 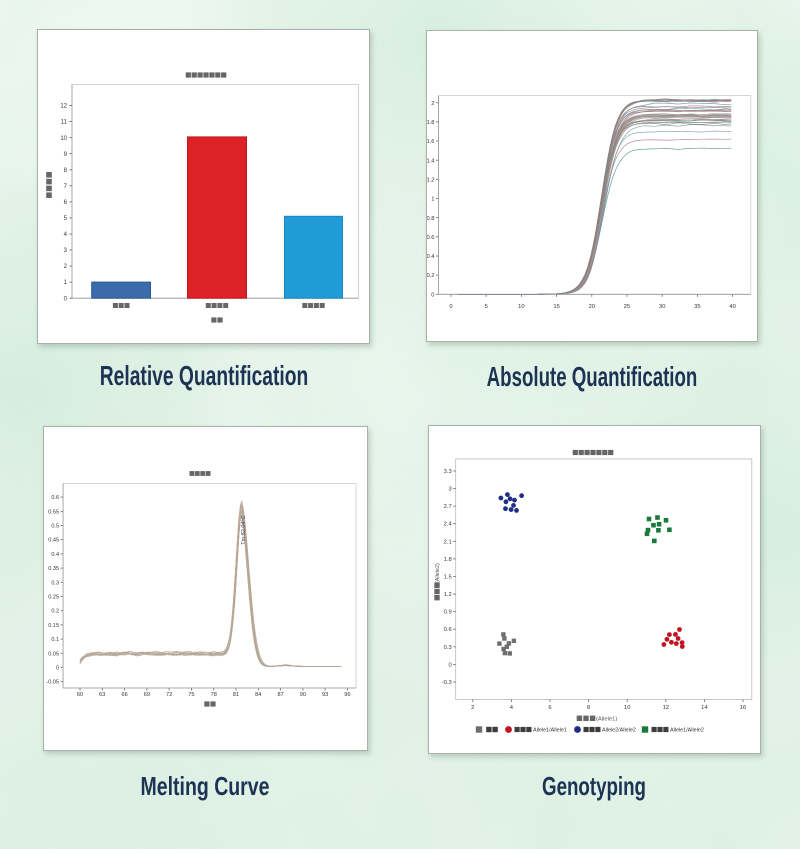 What do you see at coordinates (550, 731) in the screenshot?
I see `svg-text: Allele1/Allele1` at bounding box center [550, 731].